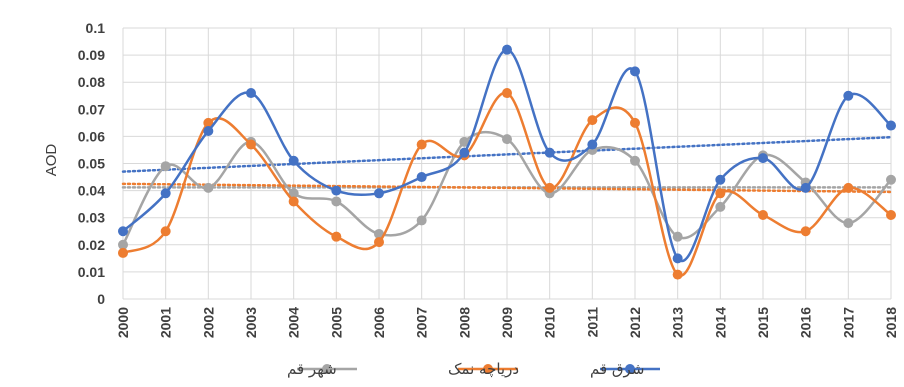 The image size is (904, 387). I want to click on x-tick-label: 2018, so click(891, 322).